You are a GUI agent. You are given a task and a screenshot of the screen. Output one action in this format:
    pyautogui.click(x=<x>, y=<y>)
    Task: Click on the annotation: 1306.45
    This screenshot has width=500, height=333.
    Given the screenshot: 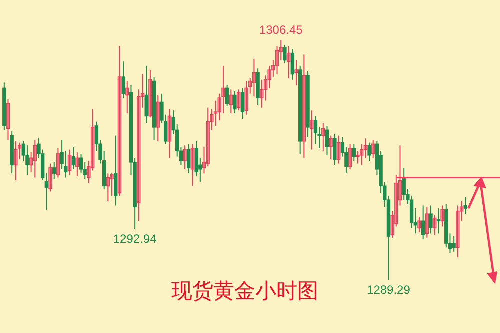 What is the action you would take?
    pyautogui.click(x=281, y=30)
    